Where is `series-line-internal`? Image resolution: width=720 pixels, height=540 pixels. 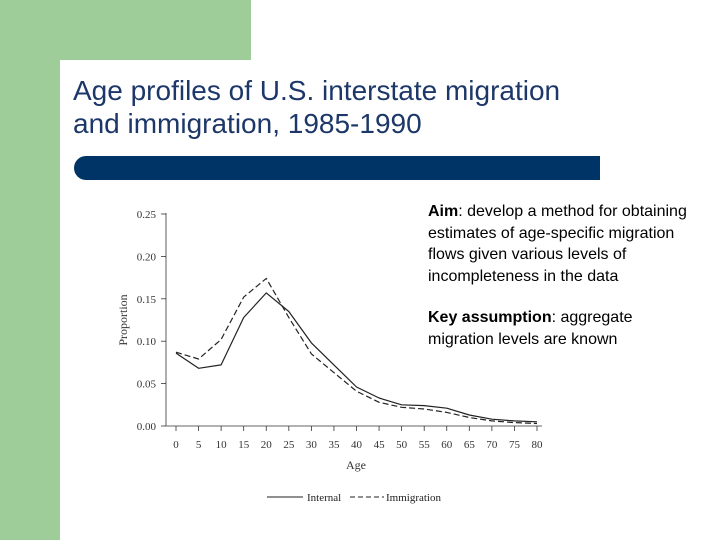
series-line-internal is located at coordinates (356, 357).